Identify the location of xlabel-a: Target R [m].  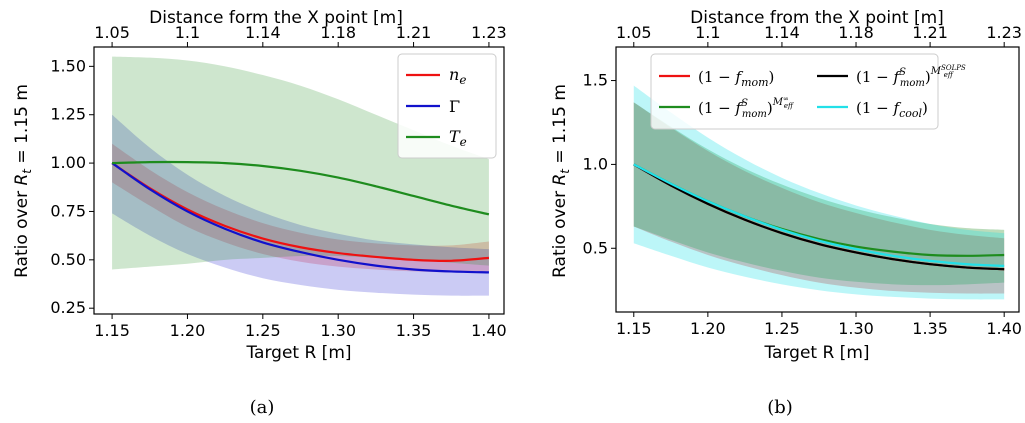
(298, 353).